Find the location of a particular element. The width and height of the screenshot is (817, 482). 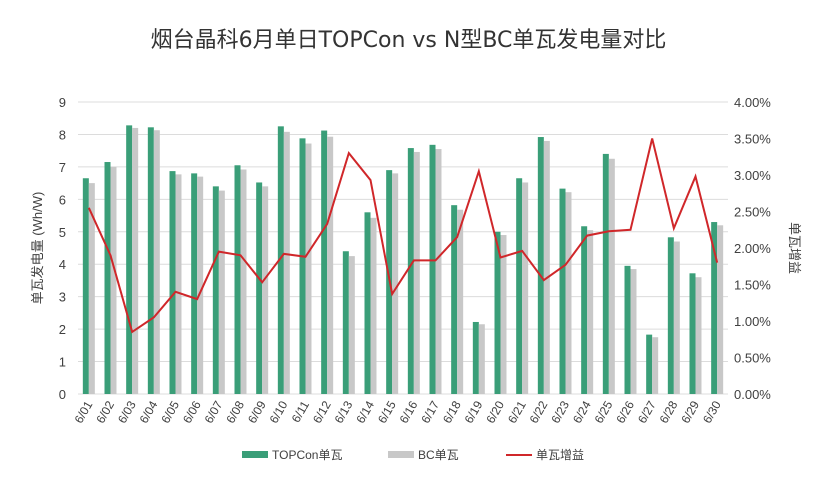

x-tick-label: 6/03 is located at coordinates (127, 412).